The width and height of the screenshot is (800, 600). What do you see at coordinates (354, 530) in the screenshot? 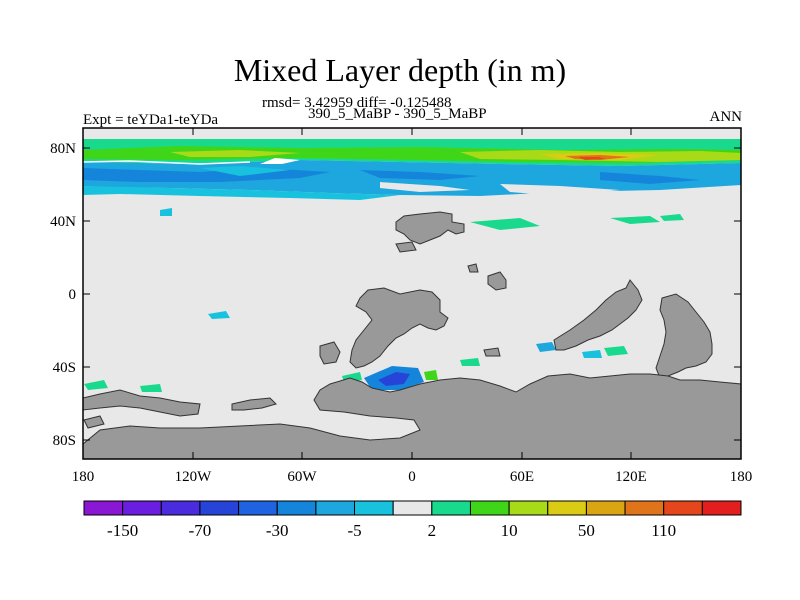
I see `colorbar-label: -5` at bounding box center [354, 530].